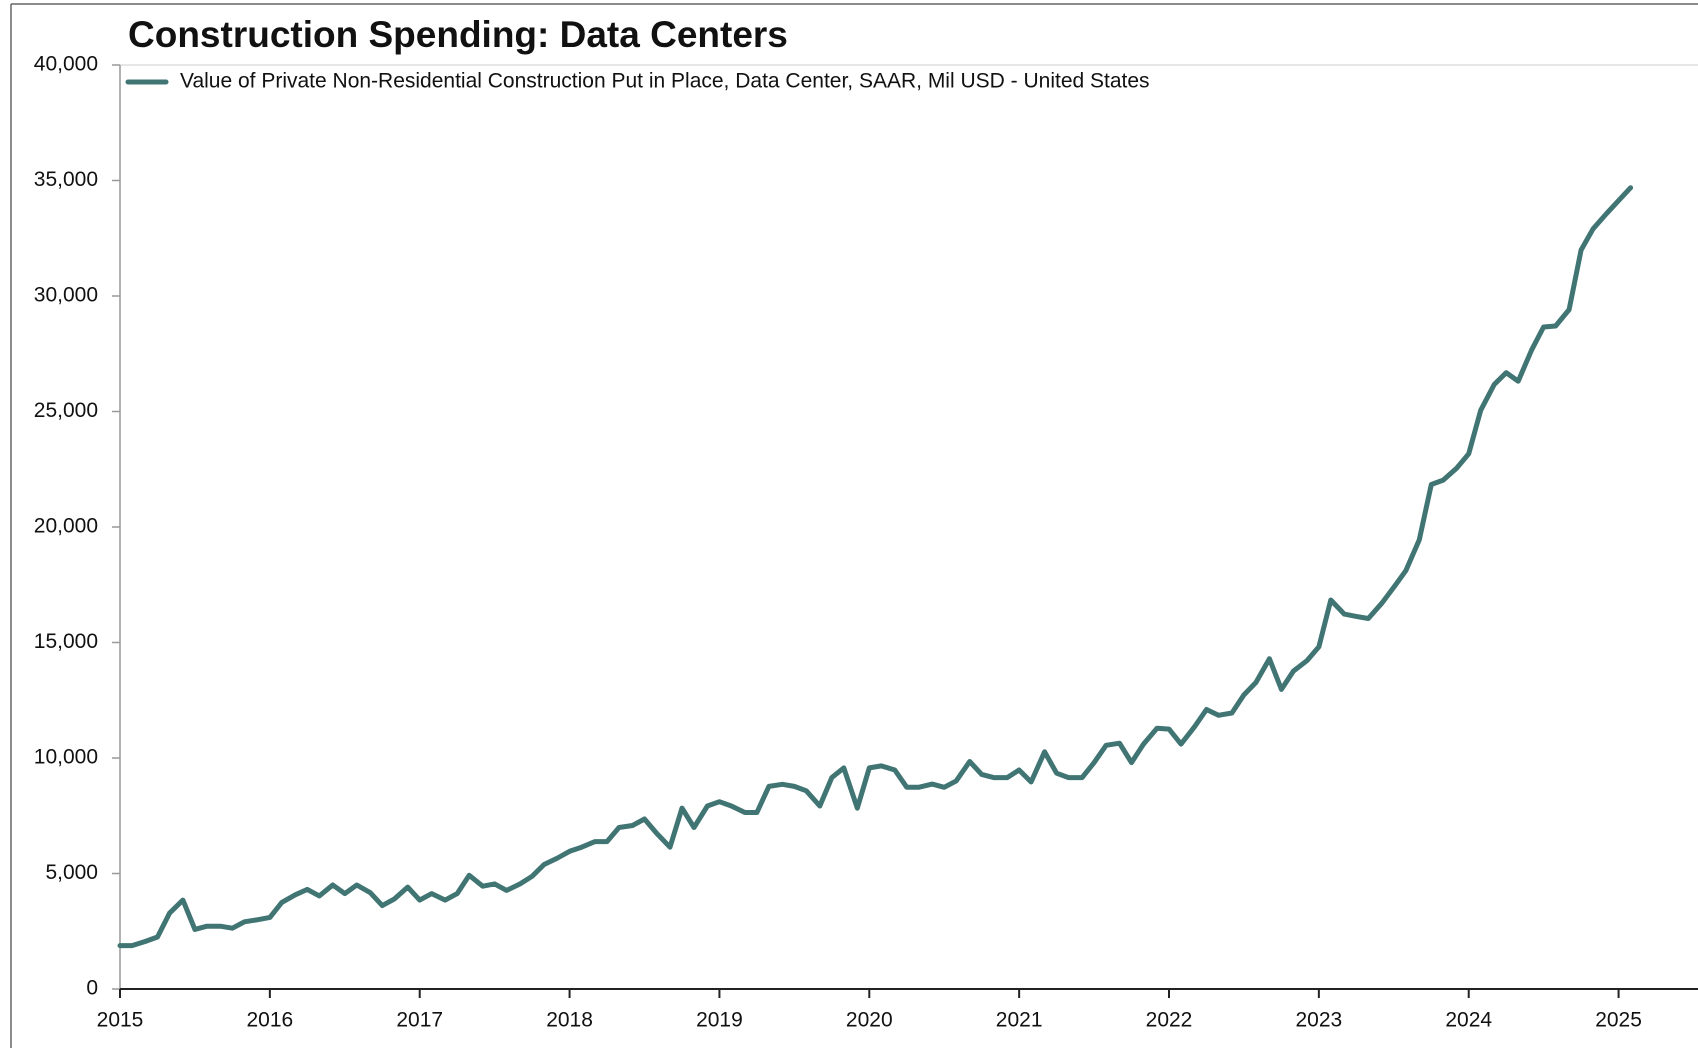 Image resolution: width=1698 pixels, height=1048 pixels. Describe the element at coordinates (66, 757) in the screenshot. I see `y-tick-label: 10,000` at that location.